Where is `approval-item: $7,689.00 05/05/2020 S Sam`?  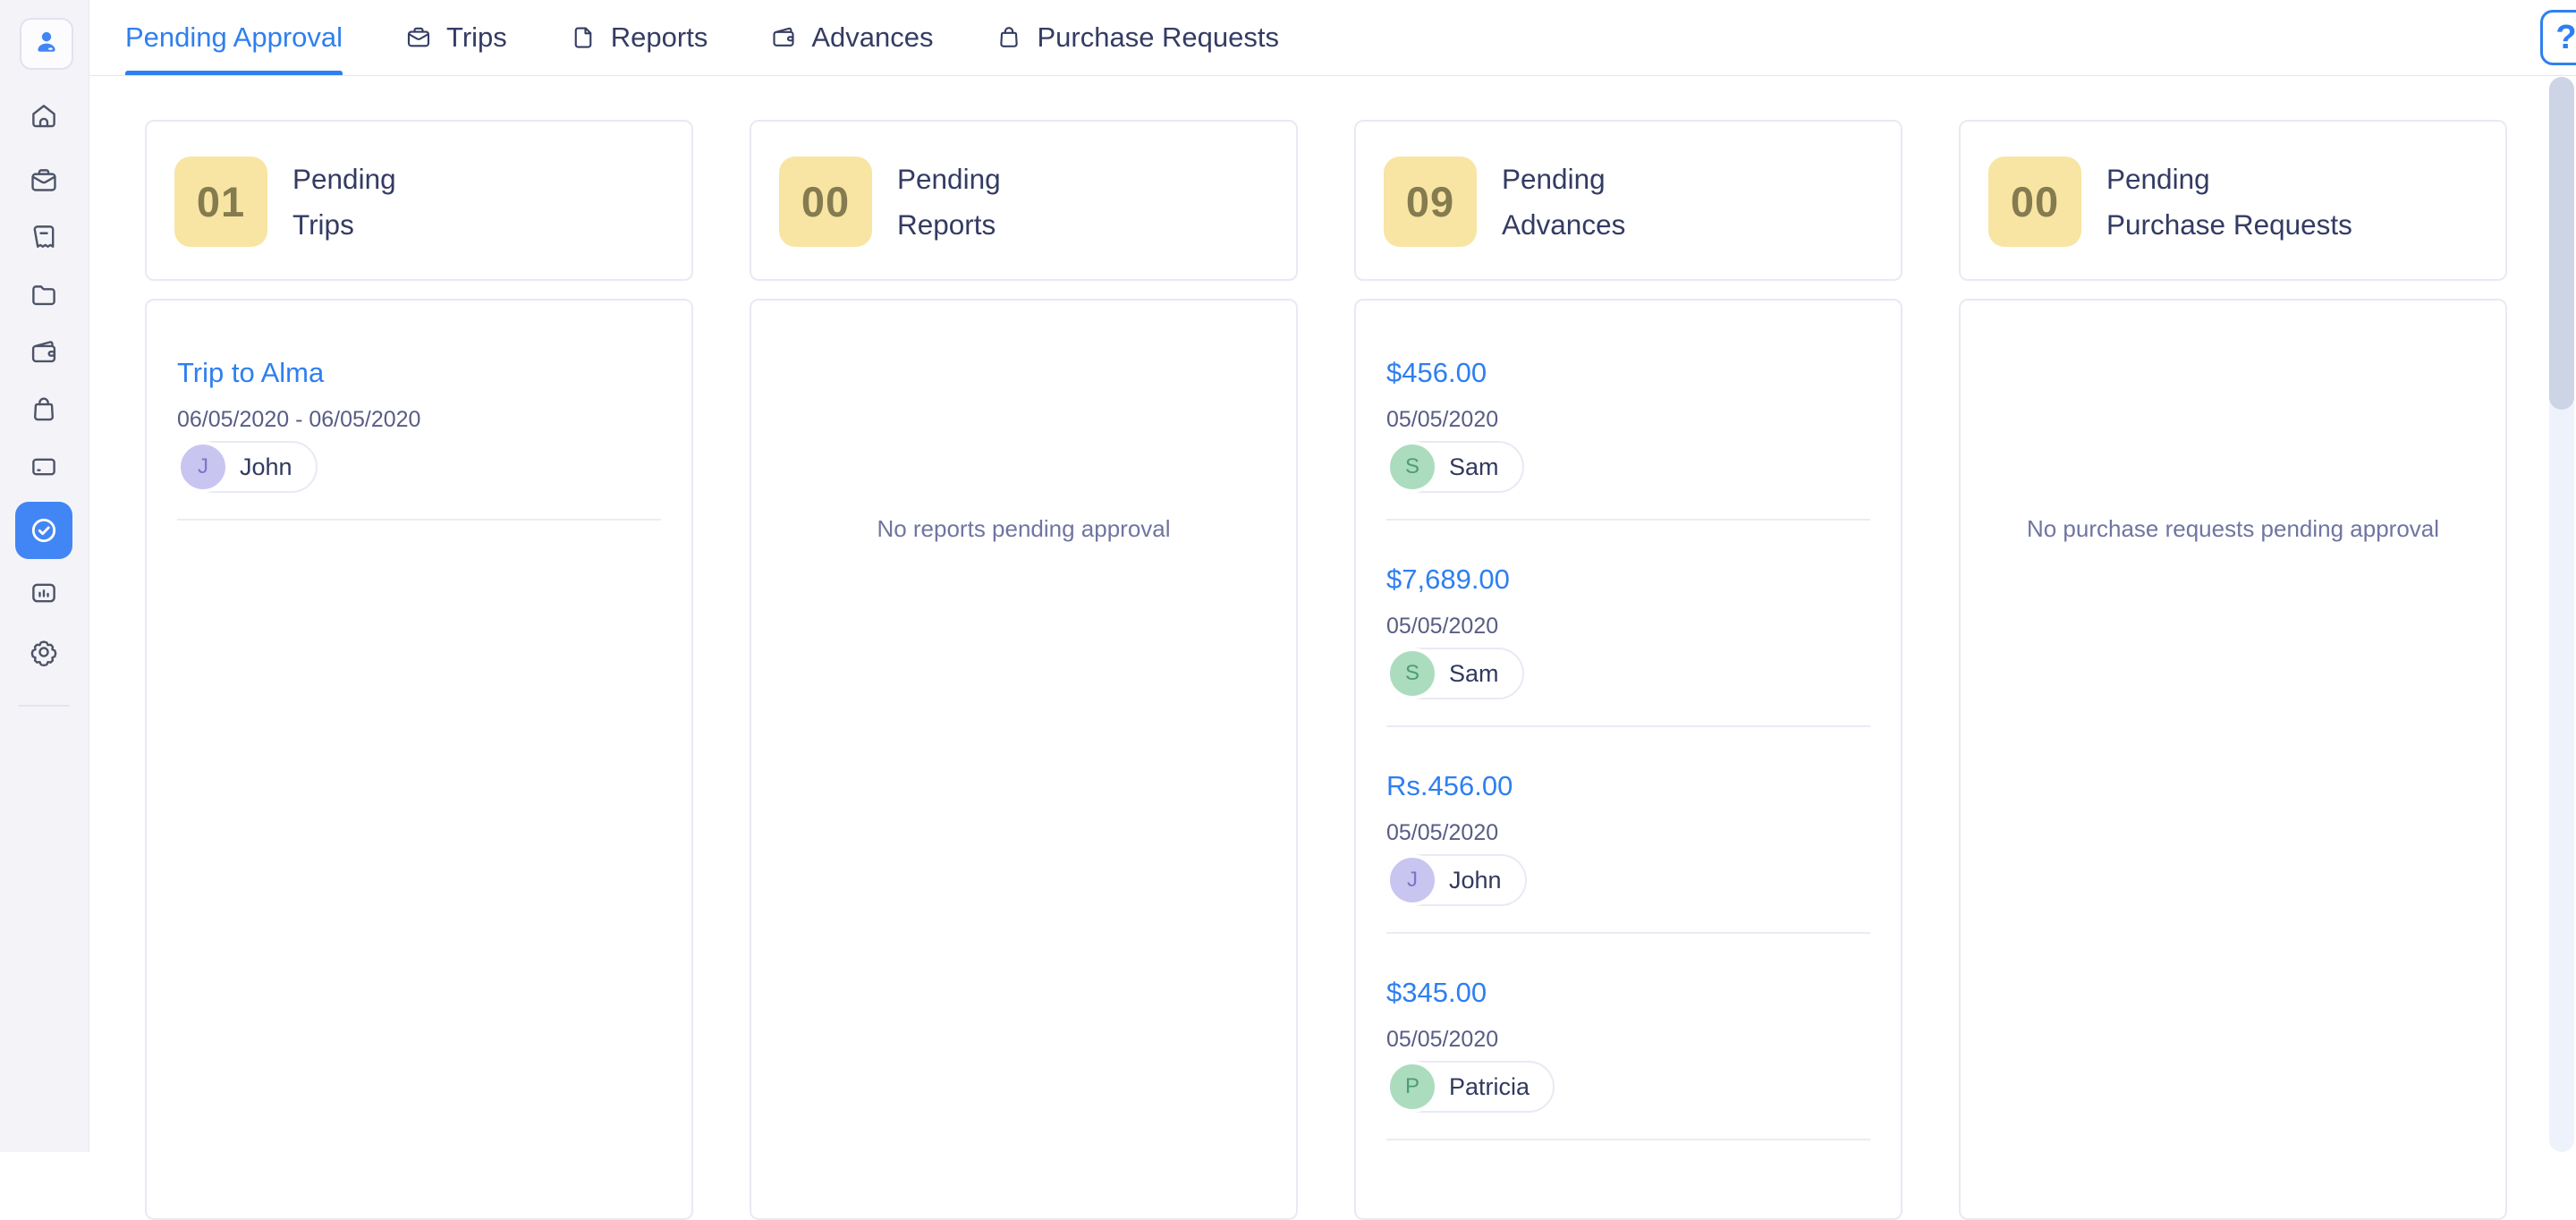
approval-item: $7,689.00 05/05/2020 S Sam is located at coordinates (1628, 624).